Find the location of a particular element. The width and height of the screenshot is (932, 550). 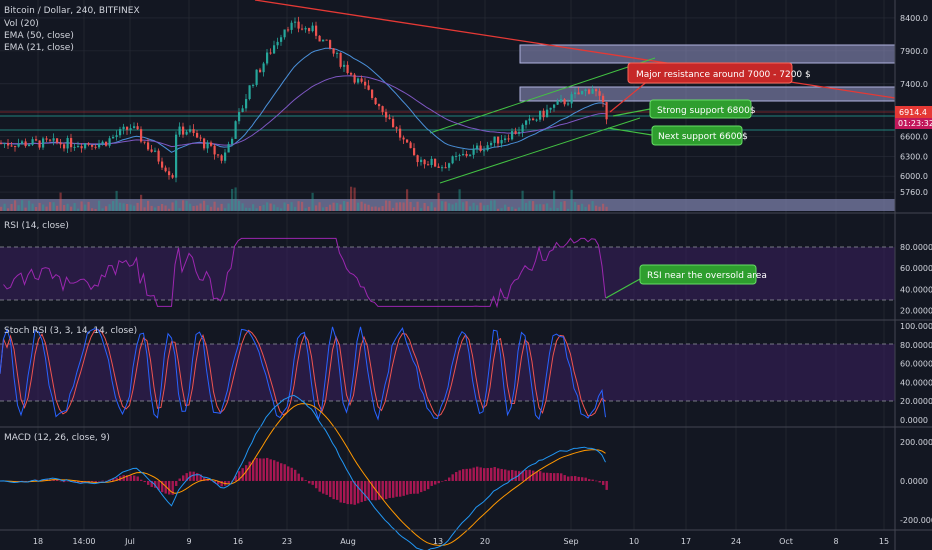

macd-pane-title: MACD (12, 26, close, 9) is located at coordinates (57, 438).